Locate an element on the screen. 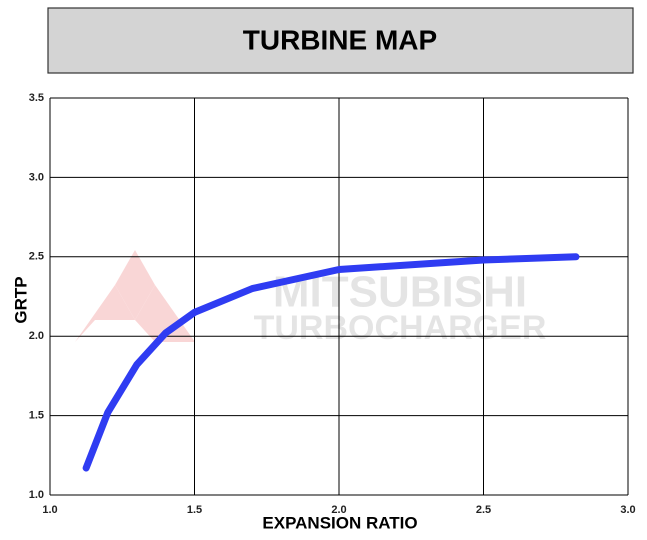 This screenshot has height=540, width=647. y-tick-label: 3.0 is located at coordinates (36, 177).